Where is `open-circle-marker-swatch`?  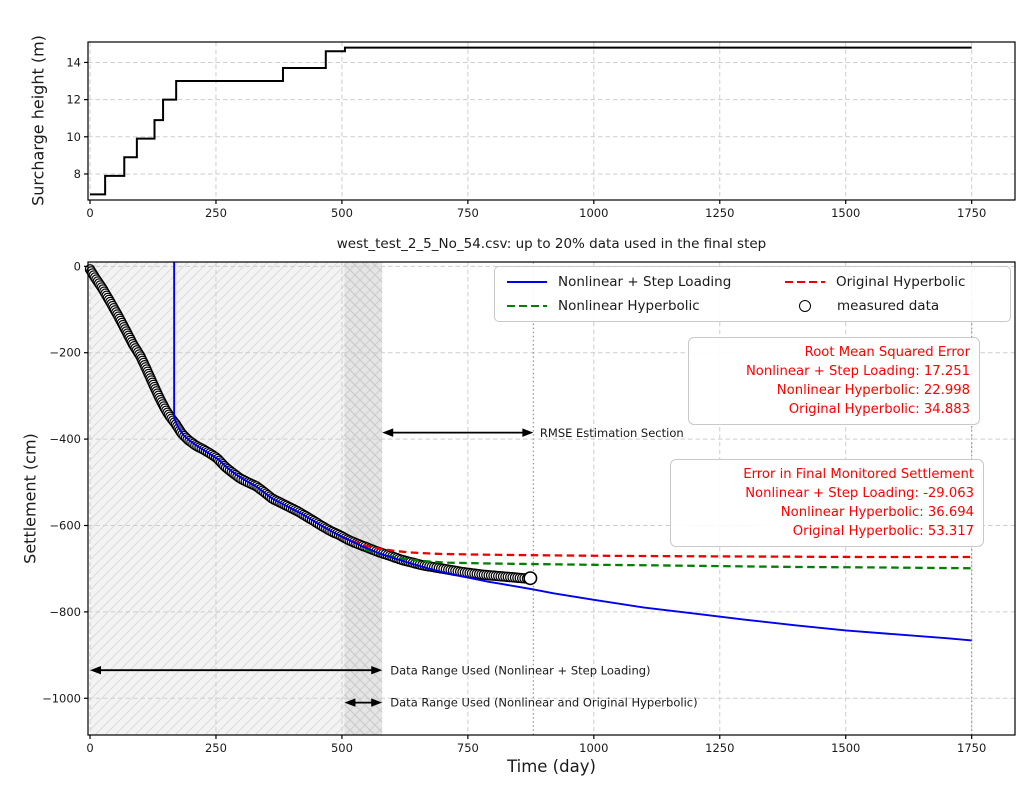
open-circle-marker-swatch is located at coordinates (805, 306).